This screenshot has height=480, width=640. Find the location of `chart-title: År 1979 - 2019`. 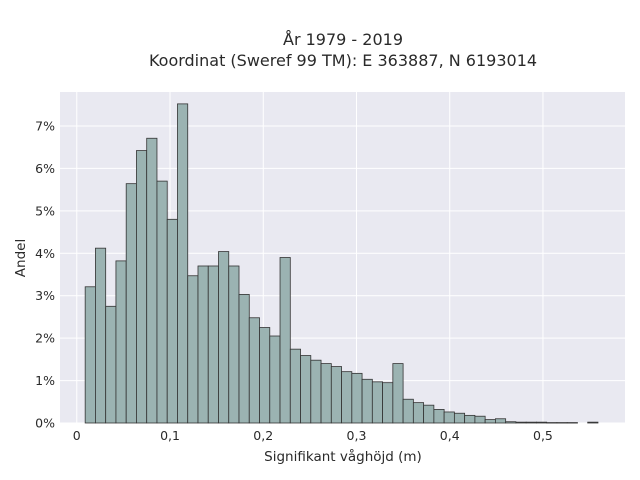

chart-title: År 1979 - 2019 is located at coordinates (343, 39).